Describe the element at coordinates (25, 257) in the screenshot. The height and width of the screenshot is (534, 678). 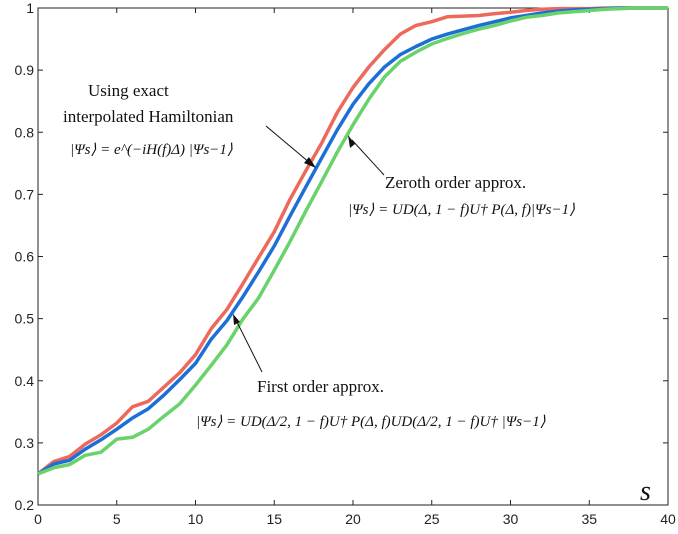
I see `y-tick-label: 0.6` at that location.